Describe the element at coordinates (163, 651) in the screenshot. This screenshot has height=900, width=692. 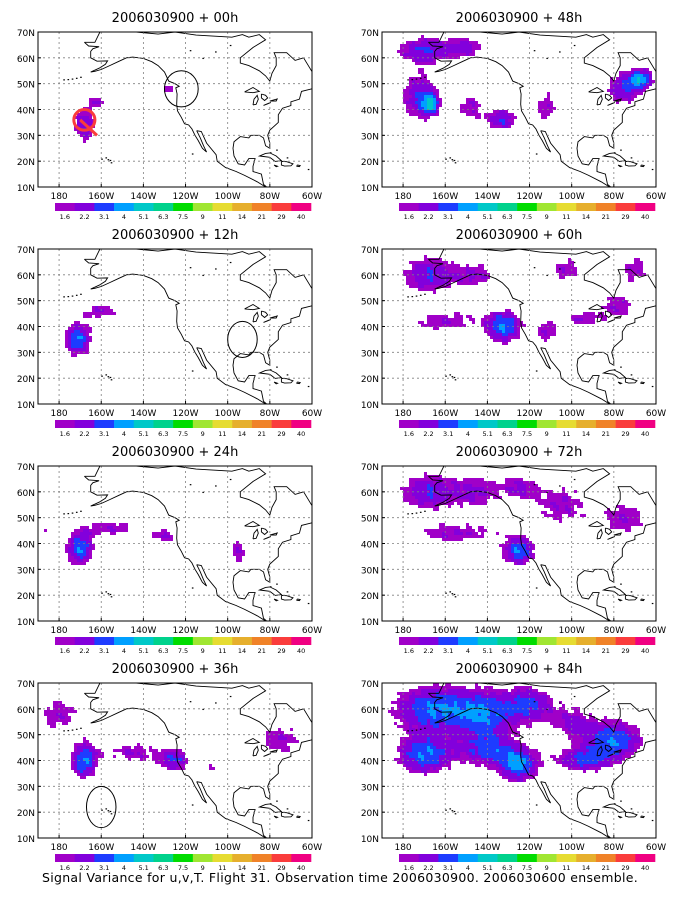
I see `colorbar-label: 6.3` at that location.